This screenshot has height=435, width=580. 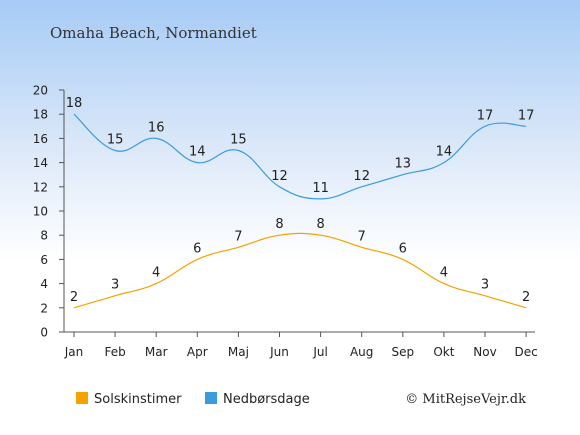 What do you see at coordinates (74, 352) in the screenshot?
I see `x-tick-label: Jan` at bounding box center [74, 352].